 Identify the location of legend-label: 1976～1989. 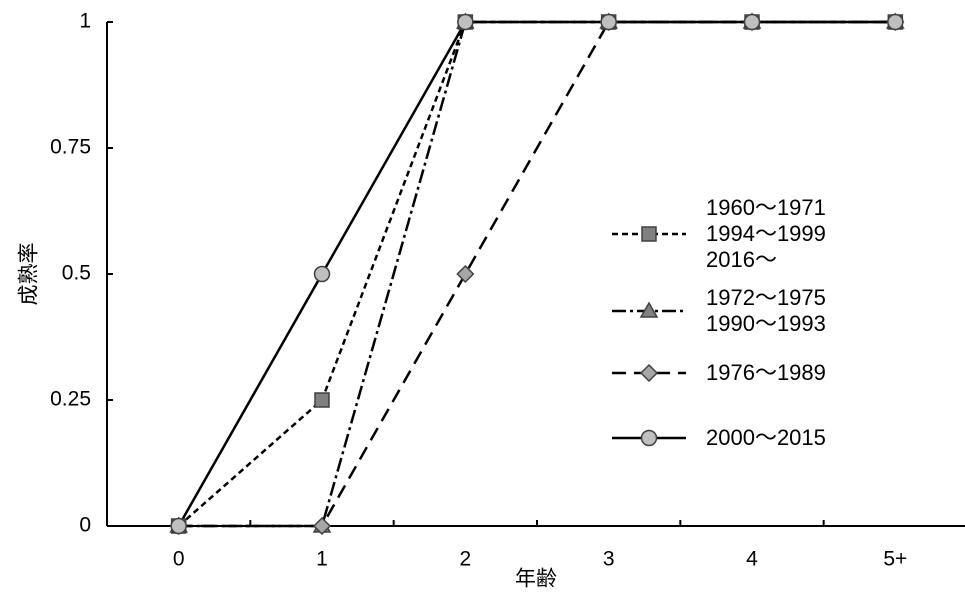
(766, 372).